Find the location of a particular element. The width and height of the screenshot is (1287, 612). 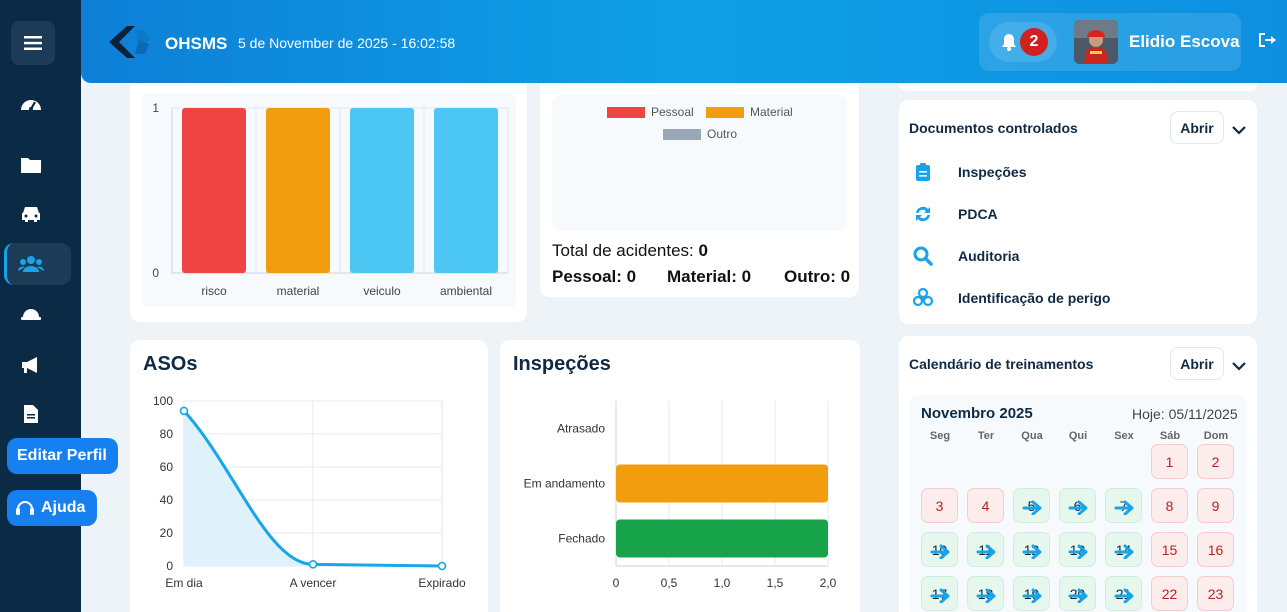

avatar is located at coordinates (1096, 42).